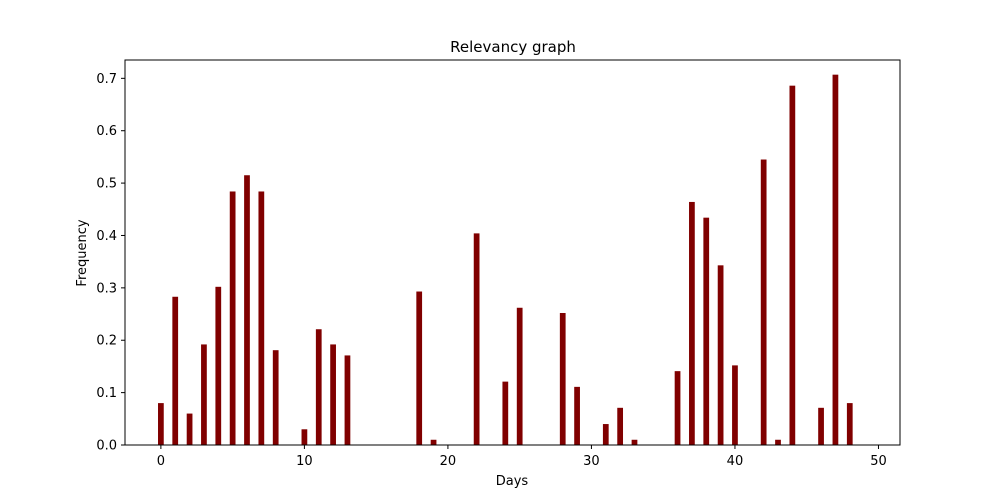 This screenshot has height=500, width=1000. What do you see at coordinates (106, 341) in the screenshot?
I see `y-tick-label: 0.2` at bounding box center [106, 341].